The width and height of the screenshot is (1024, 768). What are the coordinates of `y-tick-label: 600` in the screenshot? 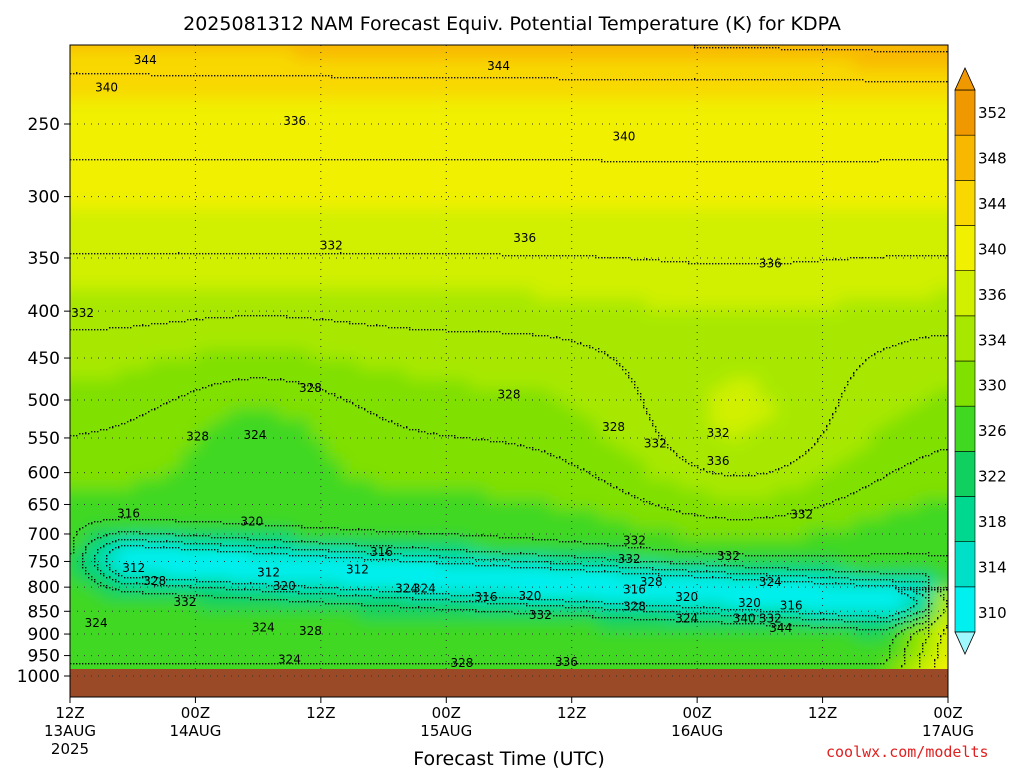 It's located at (44, 474).